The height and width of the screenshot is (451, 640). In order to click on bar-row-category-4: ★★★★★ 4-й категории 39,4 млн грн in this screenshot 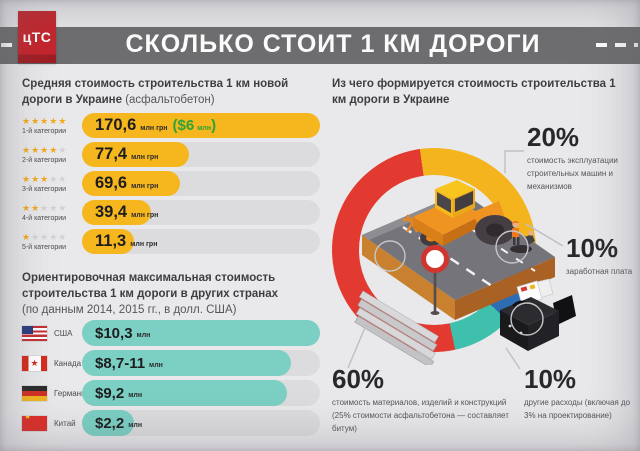, I will do `click(172, 212)`.